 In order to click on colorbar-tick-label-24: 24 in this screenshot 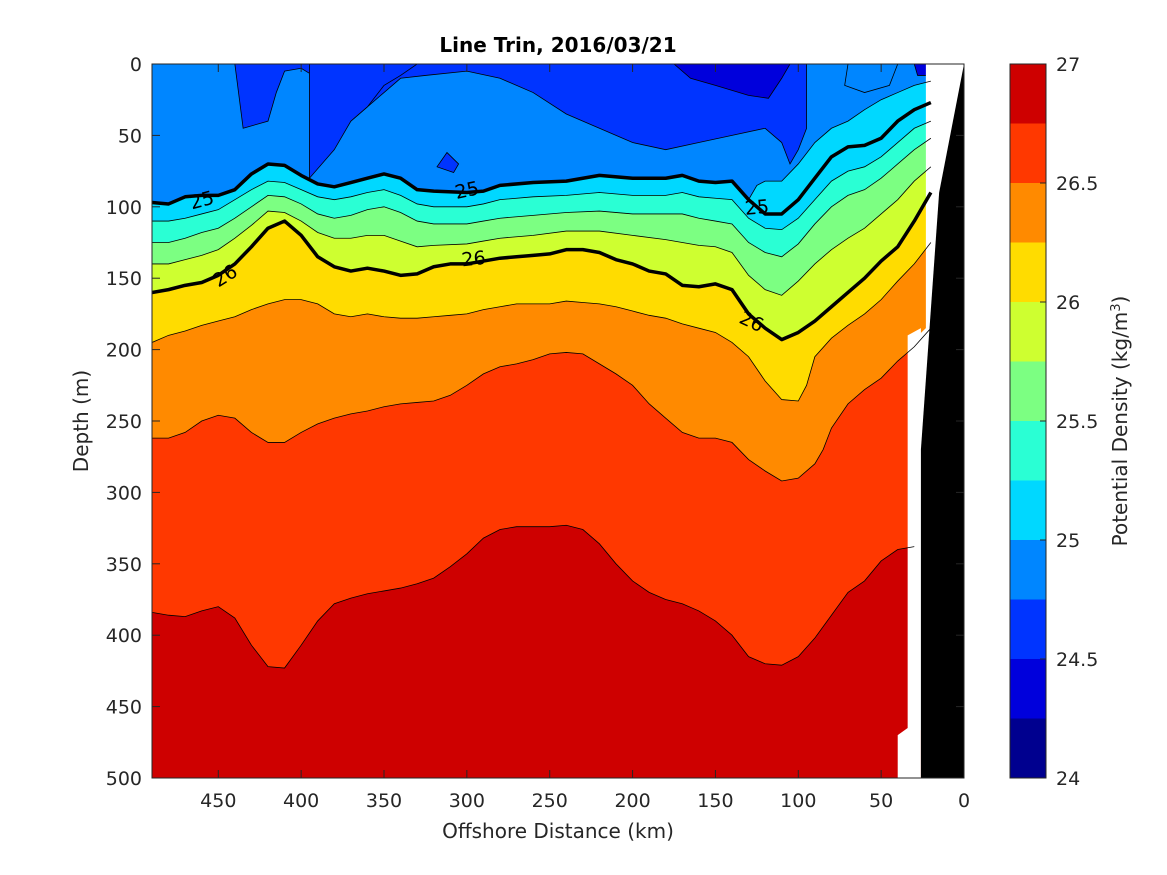, I will do `click(1068, 779)`.